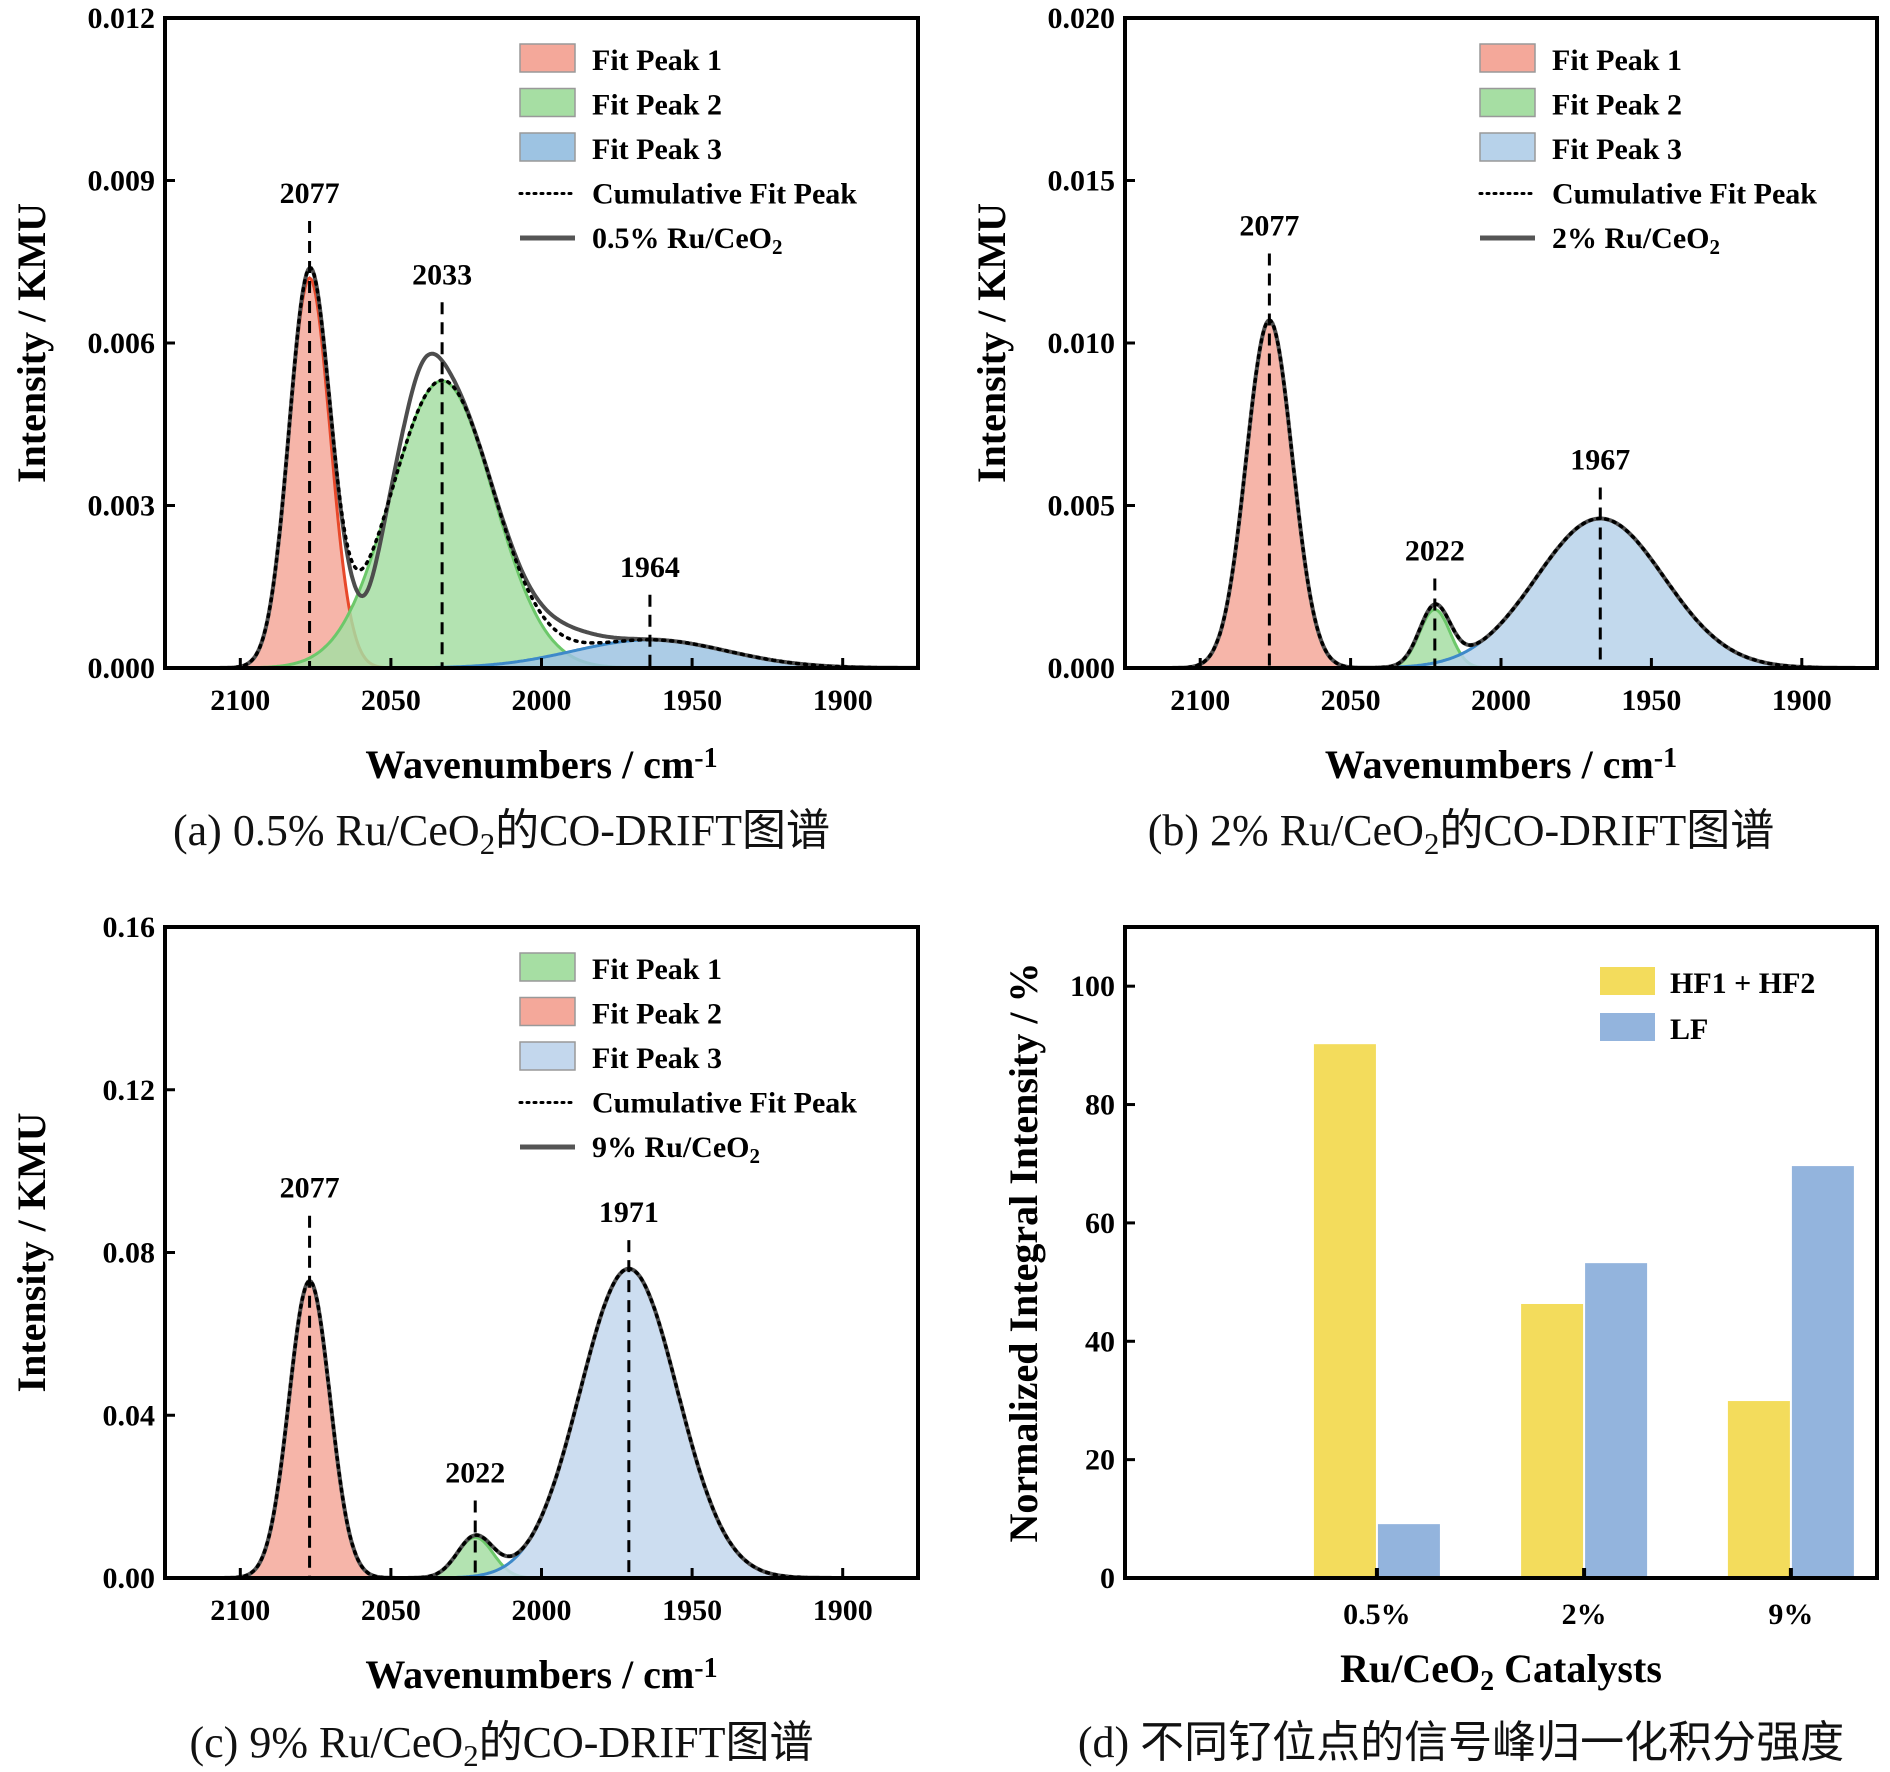 The image size is (1890, 1772). What do you see at coordinates (122, 343) in the screenshot?
I see `y-tick-label: 0.006` at bounding box center [122, 343].